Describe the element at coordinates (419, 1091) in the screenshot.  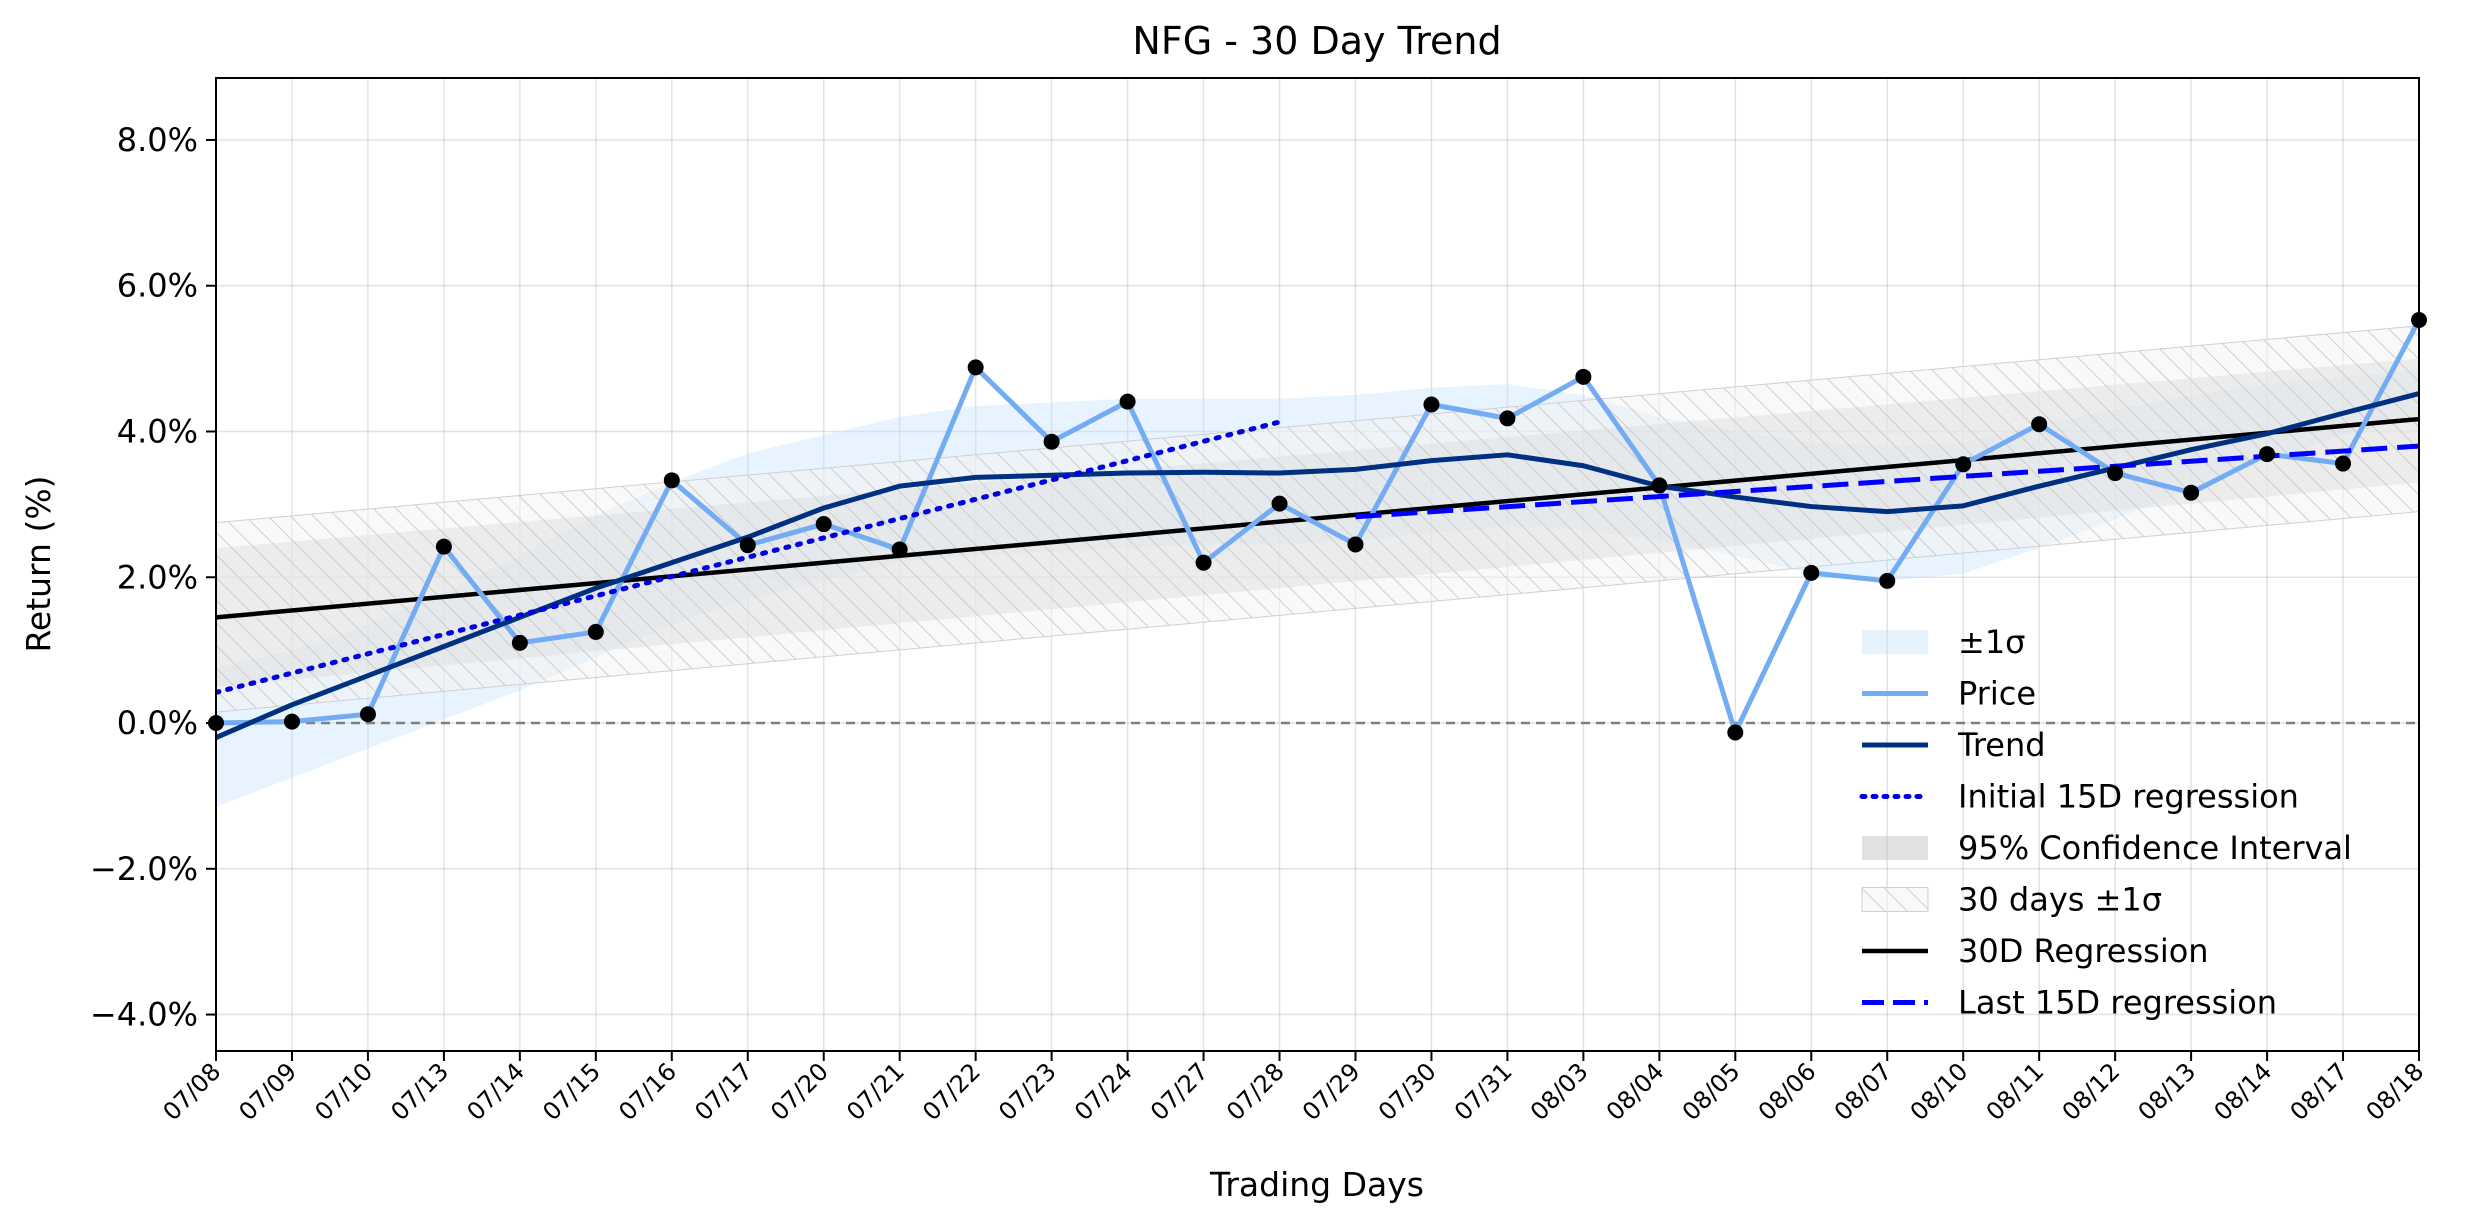
I see `x-tick-label: 07/13` at that location.